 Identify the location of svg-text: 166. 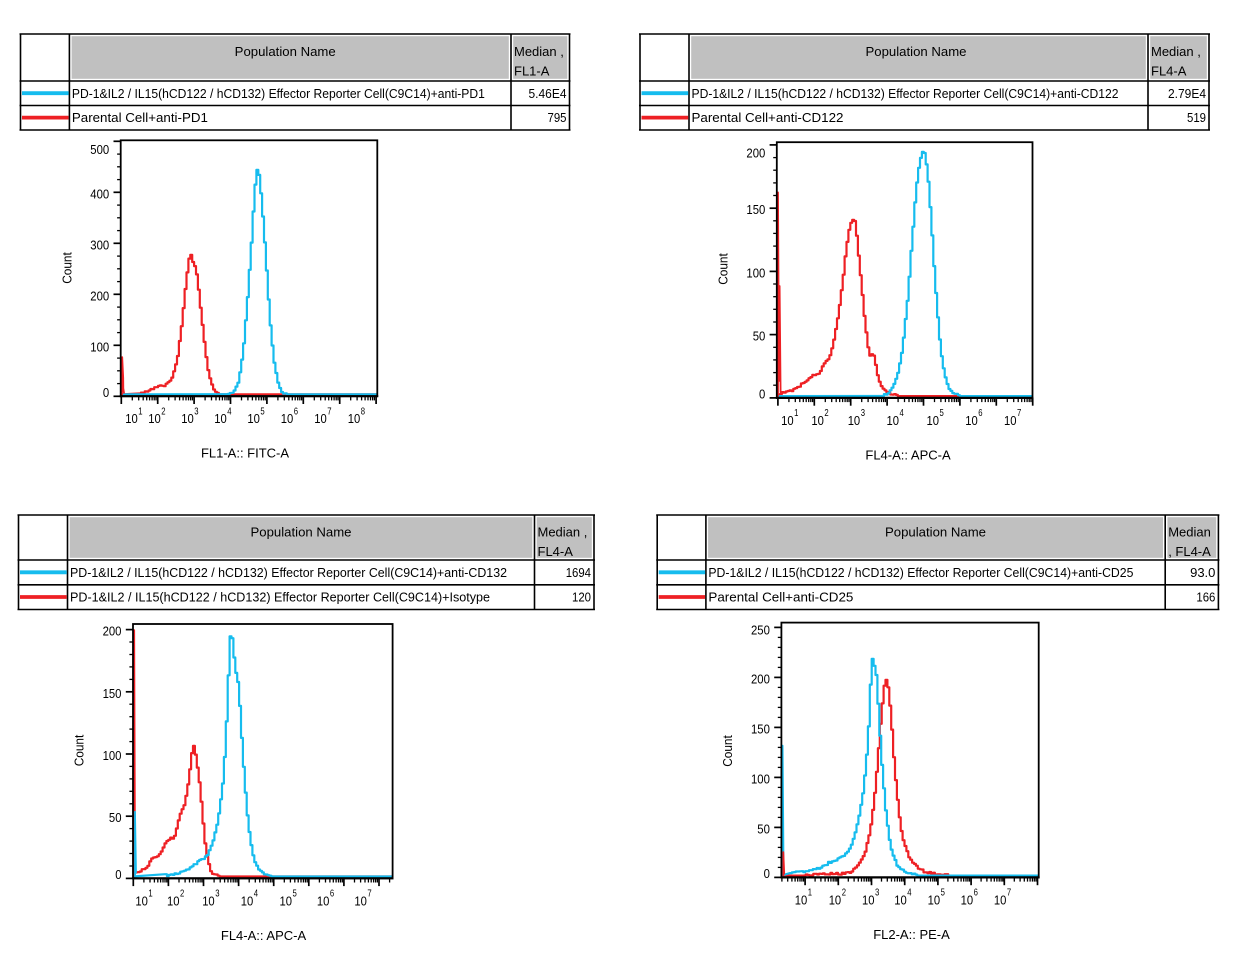
(1205, 598).